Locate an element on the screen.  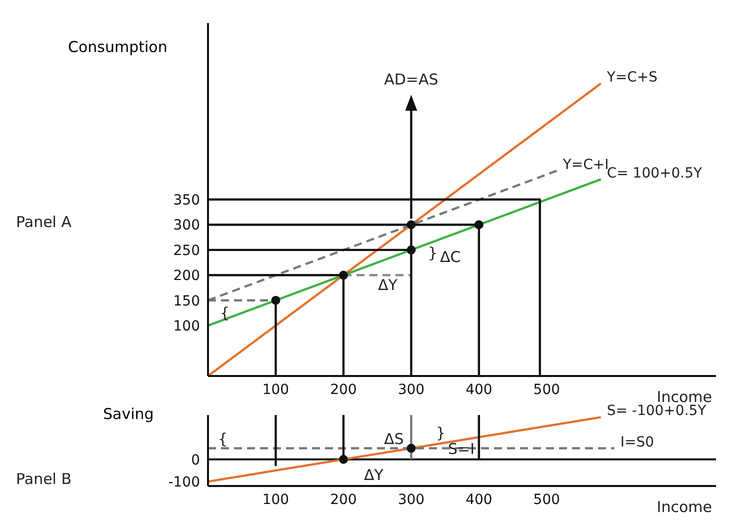
text: Panel A is located at coordinates (44, 222).